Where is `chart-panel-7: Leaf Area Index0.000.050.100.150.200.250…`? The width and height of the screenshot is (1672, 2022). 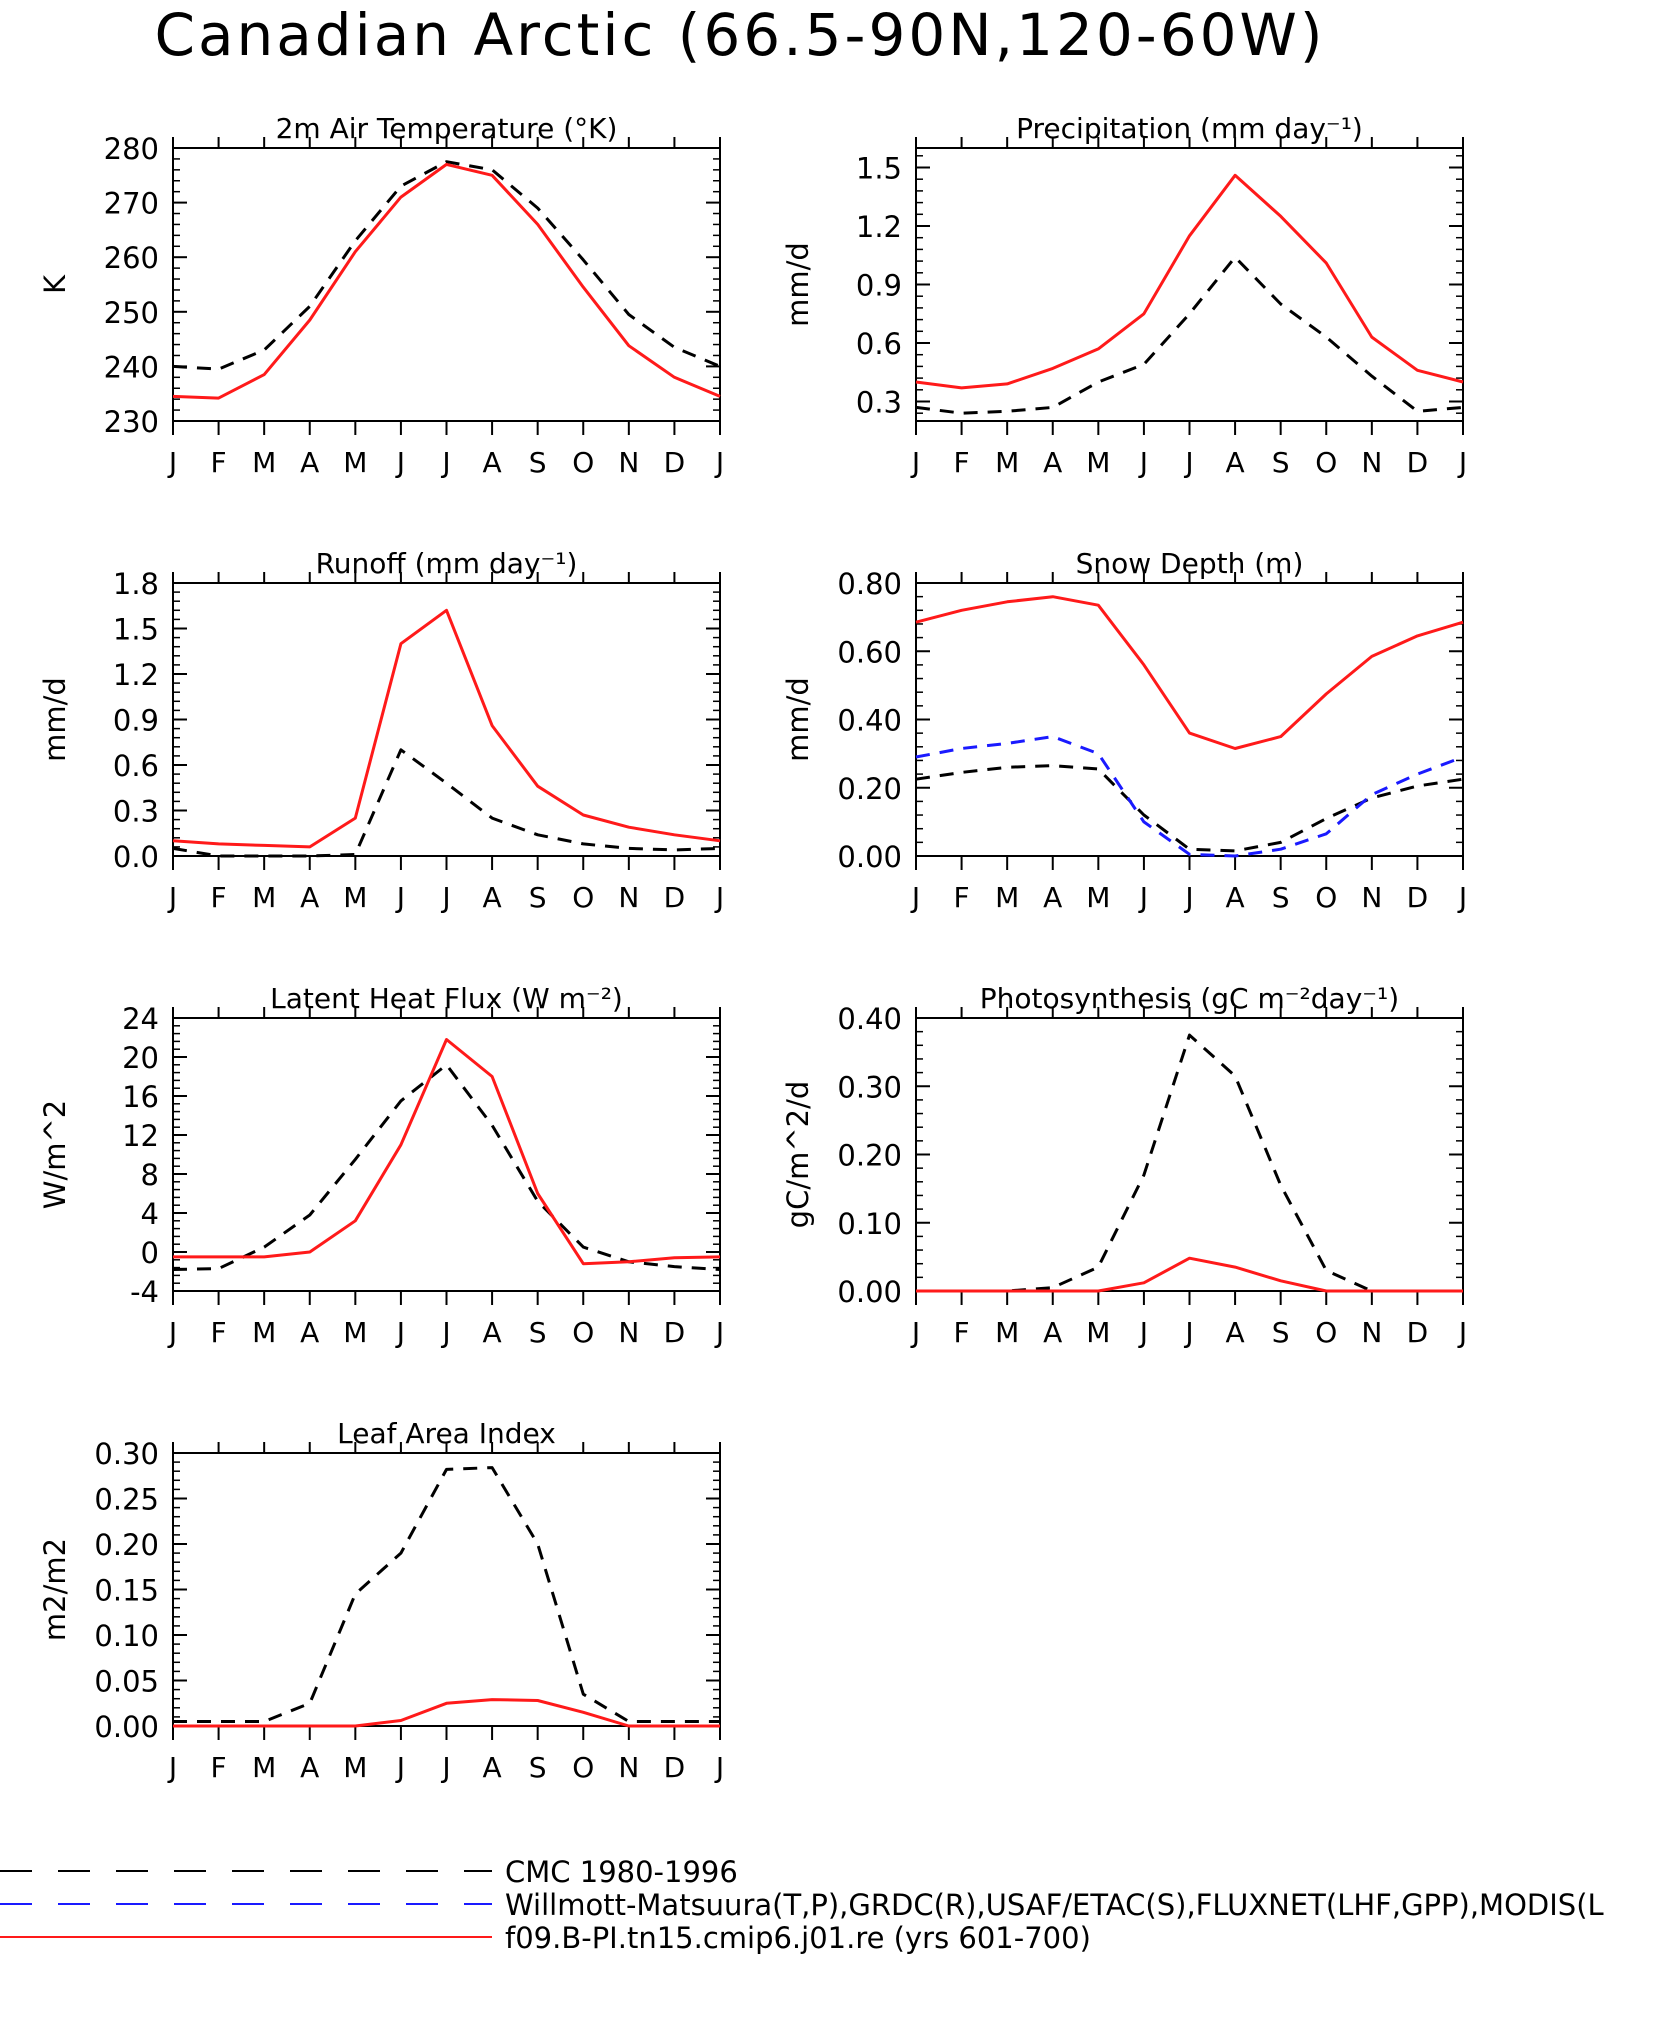
chart-panel-7: Leaf Area Index0.000.050.100.150.200.250… is located at coordinates (381, 1600).